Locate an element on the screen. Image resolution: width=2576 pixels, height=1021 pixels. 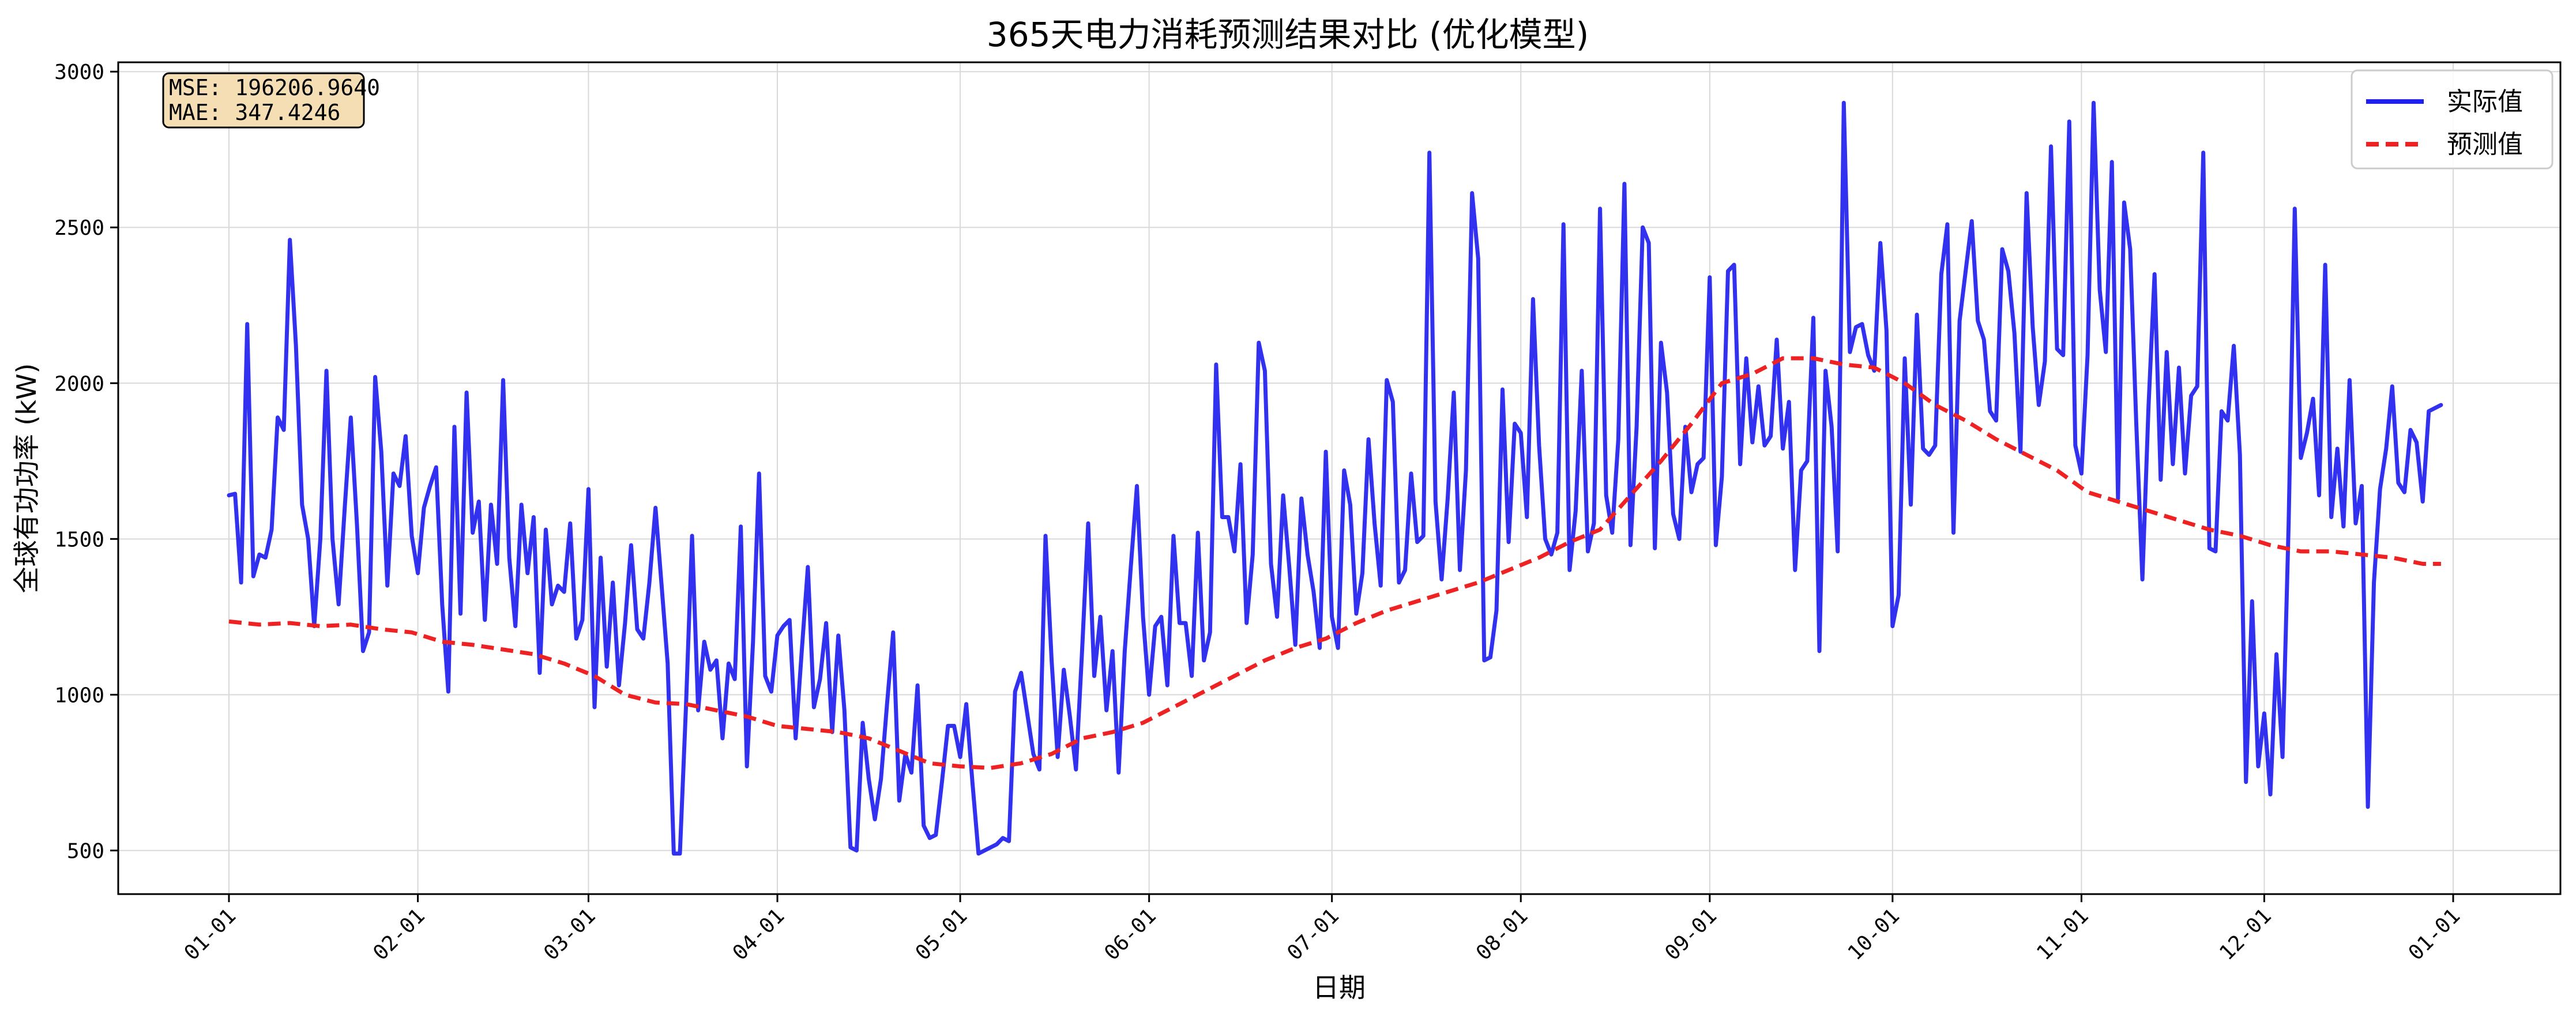
x-tick-label: 12-01 is located at coordinates (2245, 934).